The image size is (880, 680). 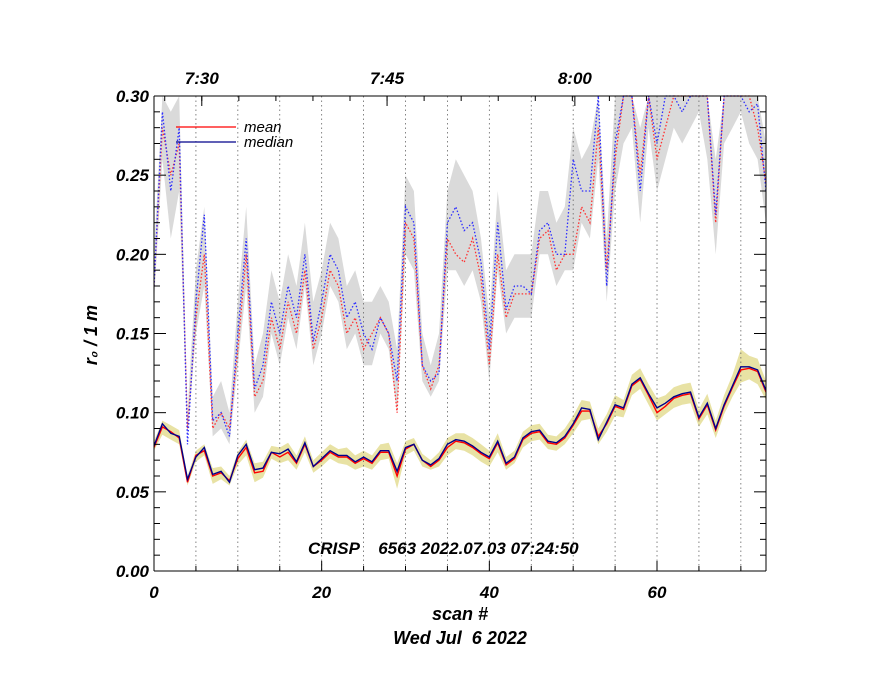 I want to click on x-axis-sublabel: Wed Jul 6 2022, so click(x=460, y=638).